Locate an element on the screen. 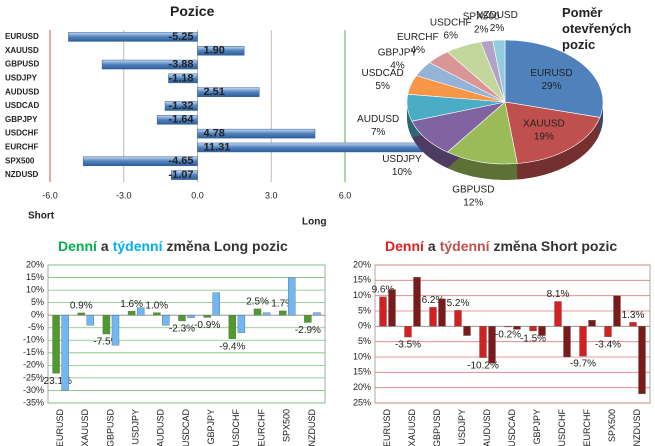 The height and width of the screenshot is (446, 655). category-label: USDJPY is located at coordinates (21, 77).